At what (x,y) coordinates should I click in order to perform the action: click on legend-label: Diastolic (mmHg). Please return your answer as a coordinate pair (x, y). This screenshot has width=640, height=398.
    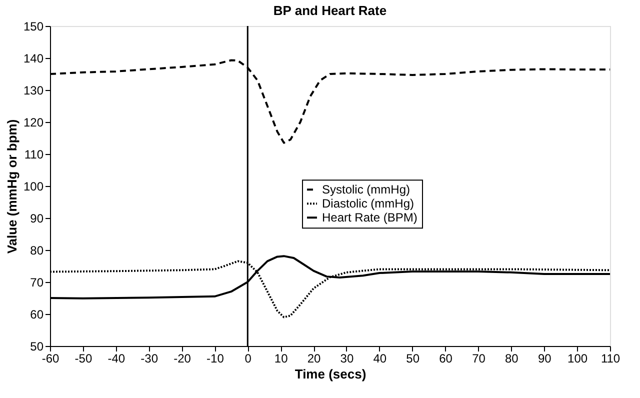
    Looking at the image, I should click on (368, 203).